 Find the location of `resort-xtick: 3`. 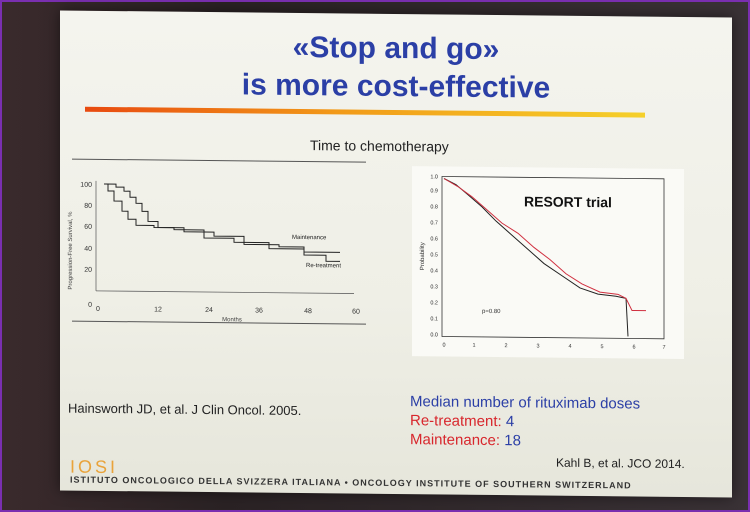

resort-xtick: 3 is located at coordinates (537, 346).